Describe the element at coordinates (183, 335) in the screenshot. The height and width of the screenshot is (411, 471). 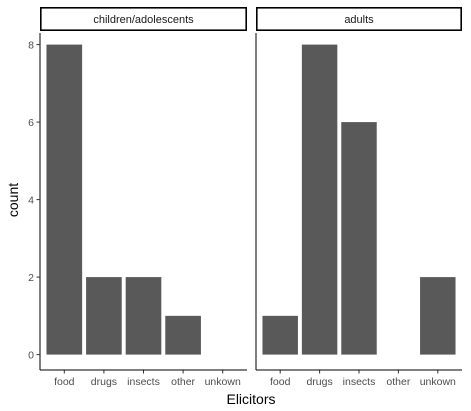
I see `bar-other` at that location.